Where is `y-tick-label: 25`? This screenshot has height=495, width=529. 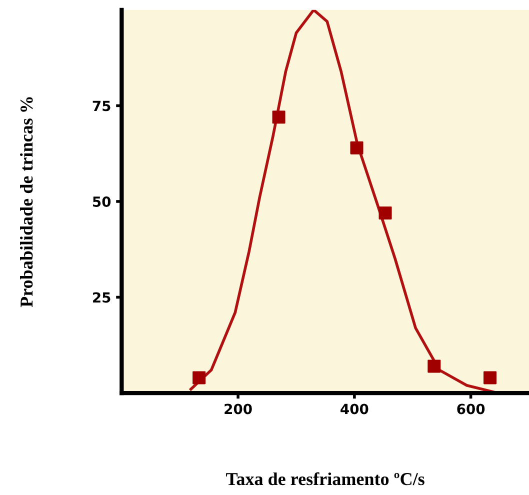
y-tick-label: 25 is located at coordinates (101, 297).